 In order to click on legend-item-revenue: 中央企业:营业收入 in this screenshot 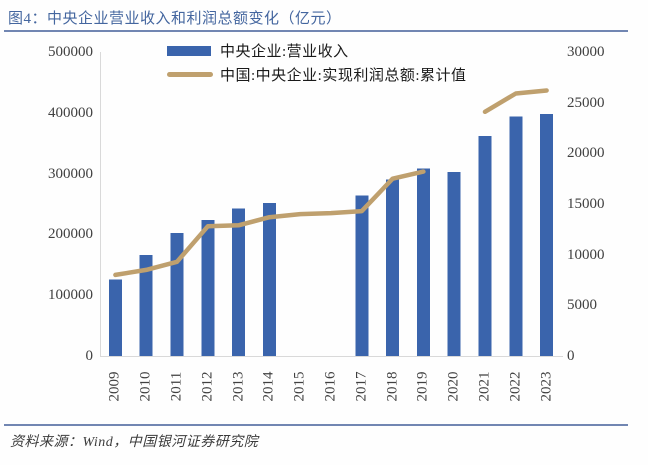, I will do `click(317, 50)`.